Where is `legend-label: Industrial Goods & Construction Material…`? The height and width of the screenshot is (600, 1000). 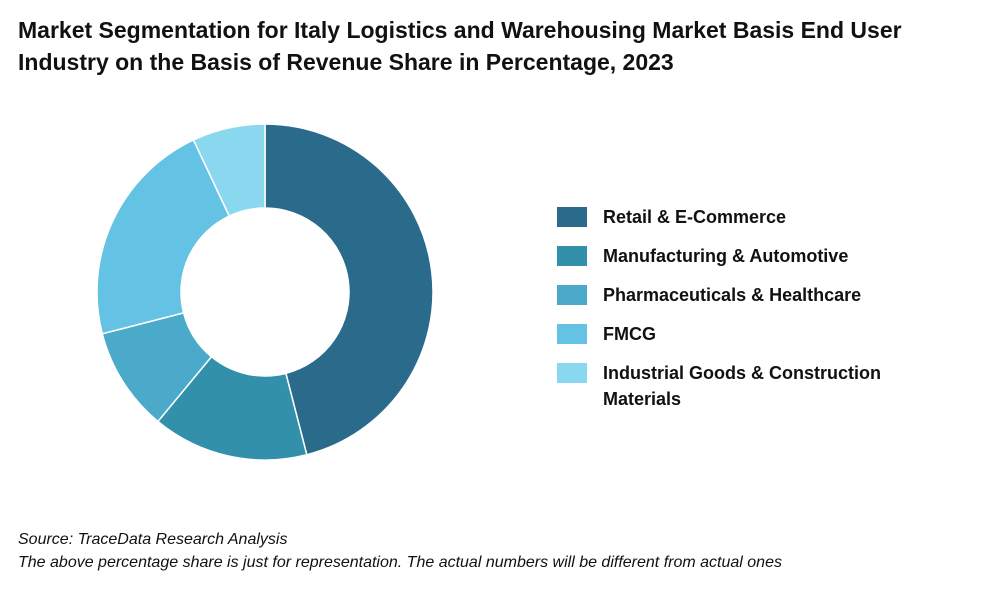 legend-label: Industrial Goods & Construction Material… is located at coordinates (742, 386).